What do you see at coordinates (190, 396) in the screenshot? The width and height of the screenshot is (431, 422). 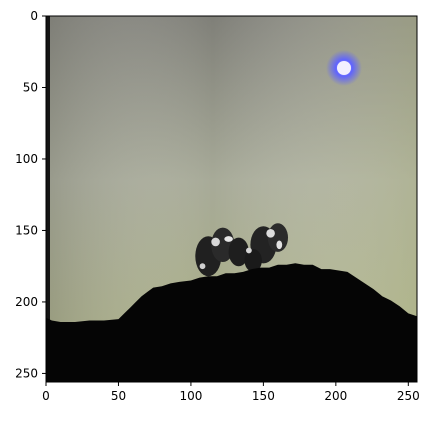 I see `x-tick-label: 100` at bounding box center [190, 396].